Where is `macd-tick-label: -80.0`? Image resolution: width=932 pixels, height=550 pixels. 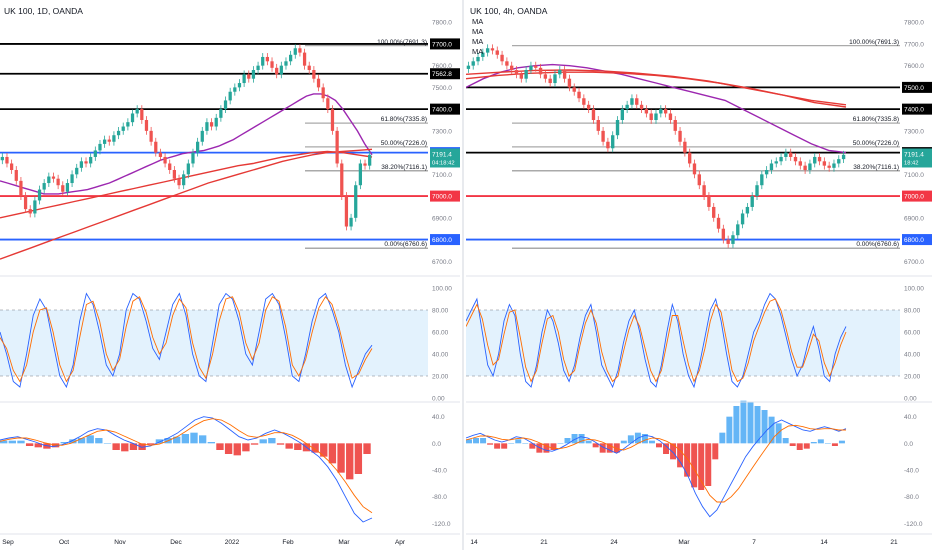
macd-tick-label: -80.0 is located at coordinates (911, 497).